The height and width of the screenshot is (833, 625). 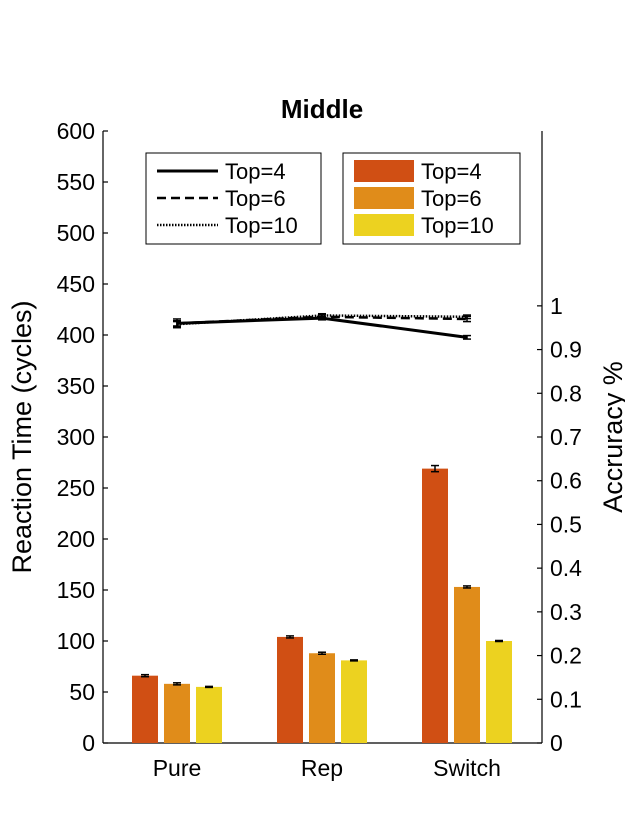 I want to click on y-tick-label: 200, so click(x=76, y=539).